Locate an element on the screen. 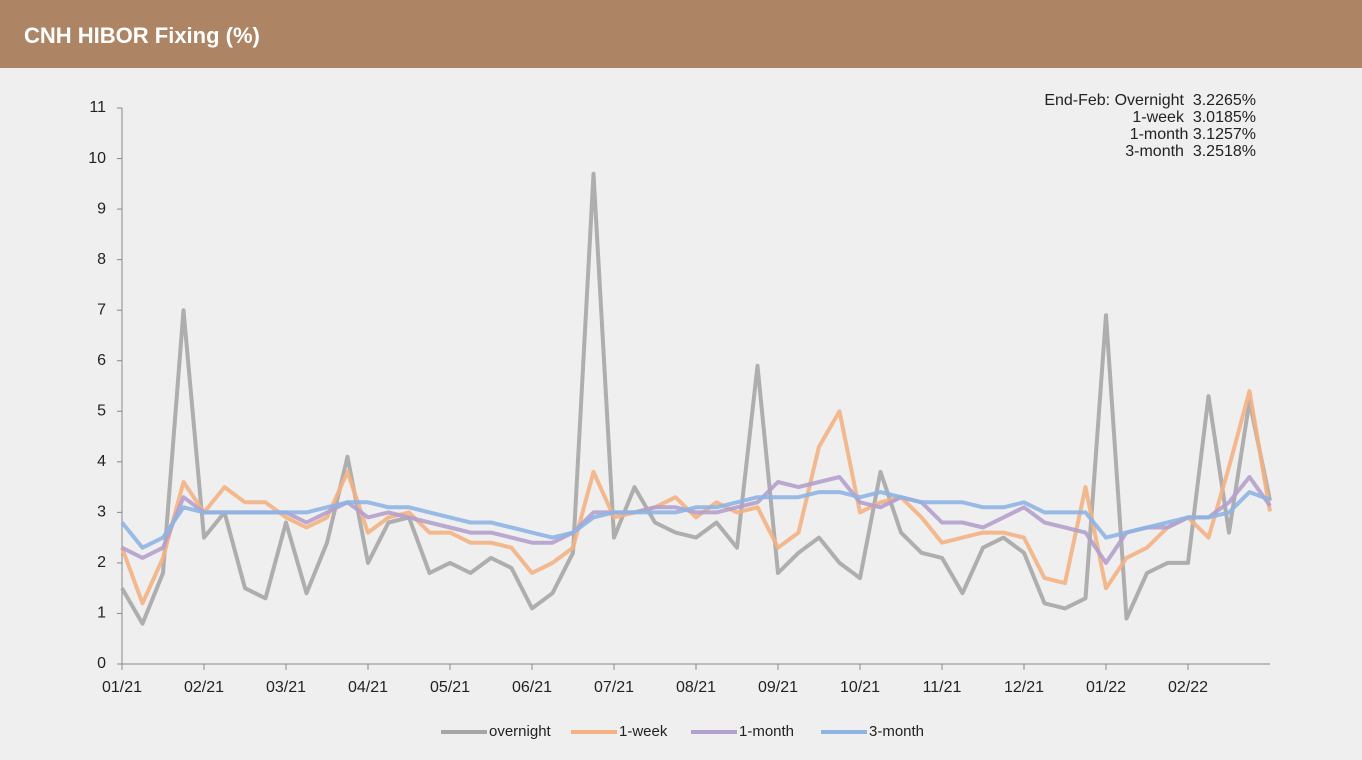 The width and height of the screenshot is (1362, 760). legend-label: 1-month is located at coordinates (766, 731).